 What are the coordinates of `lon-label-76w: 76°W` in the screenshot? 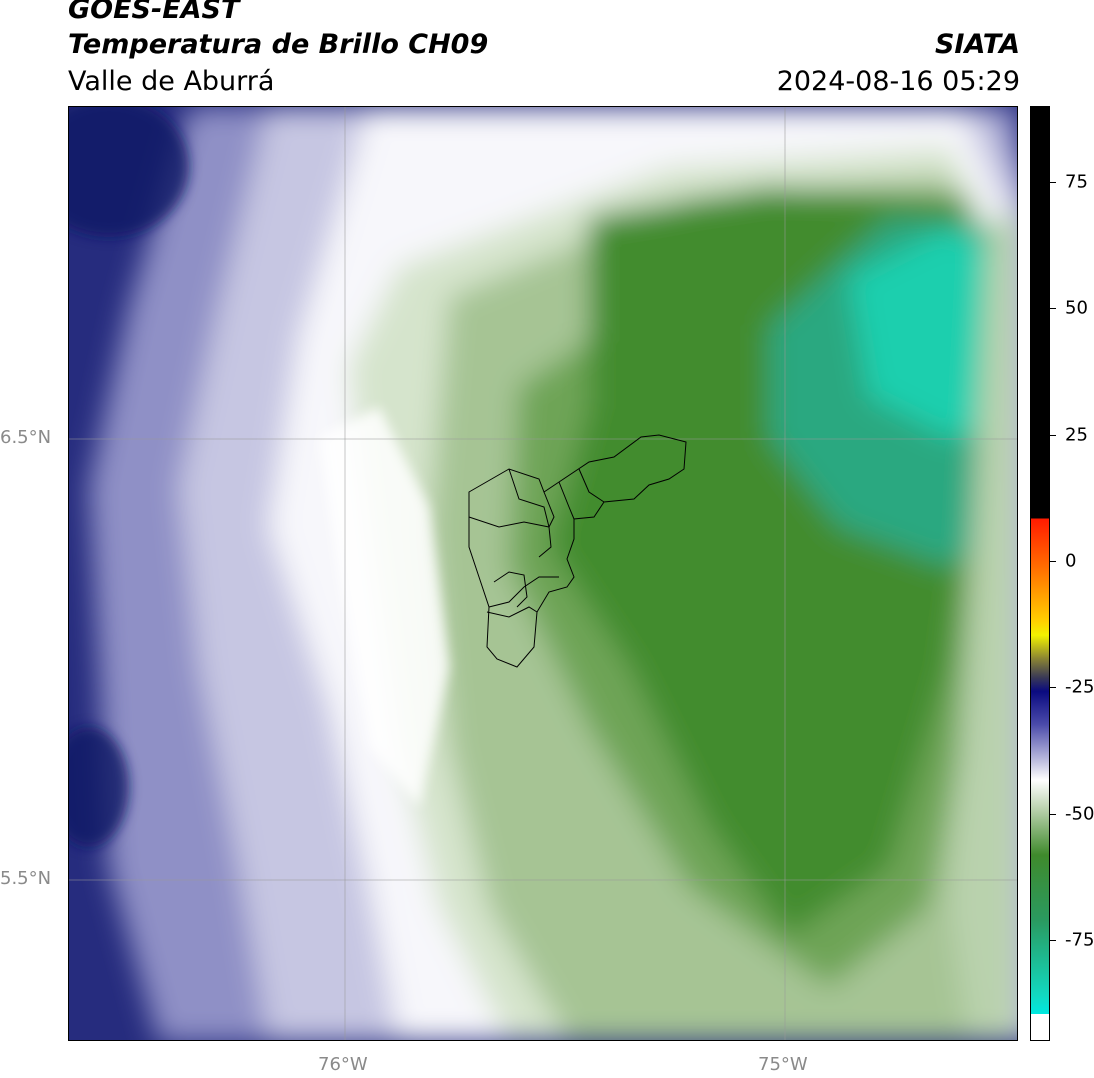 It's located at (343, 1064).